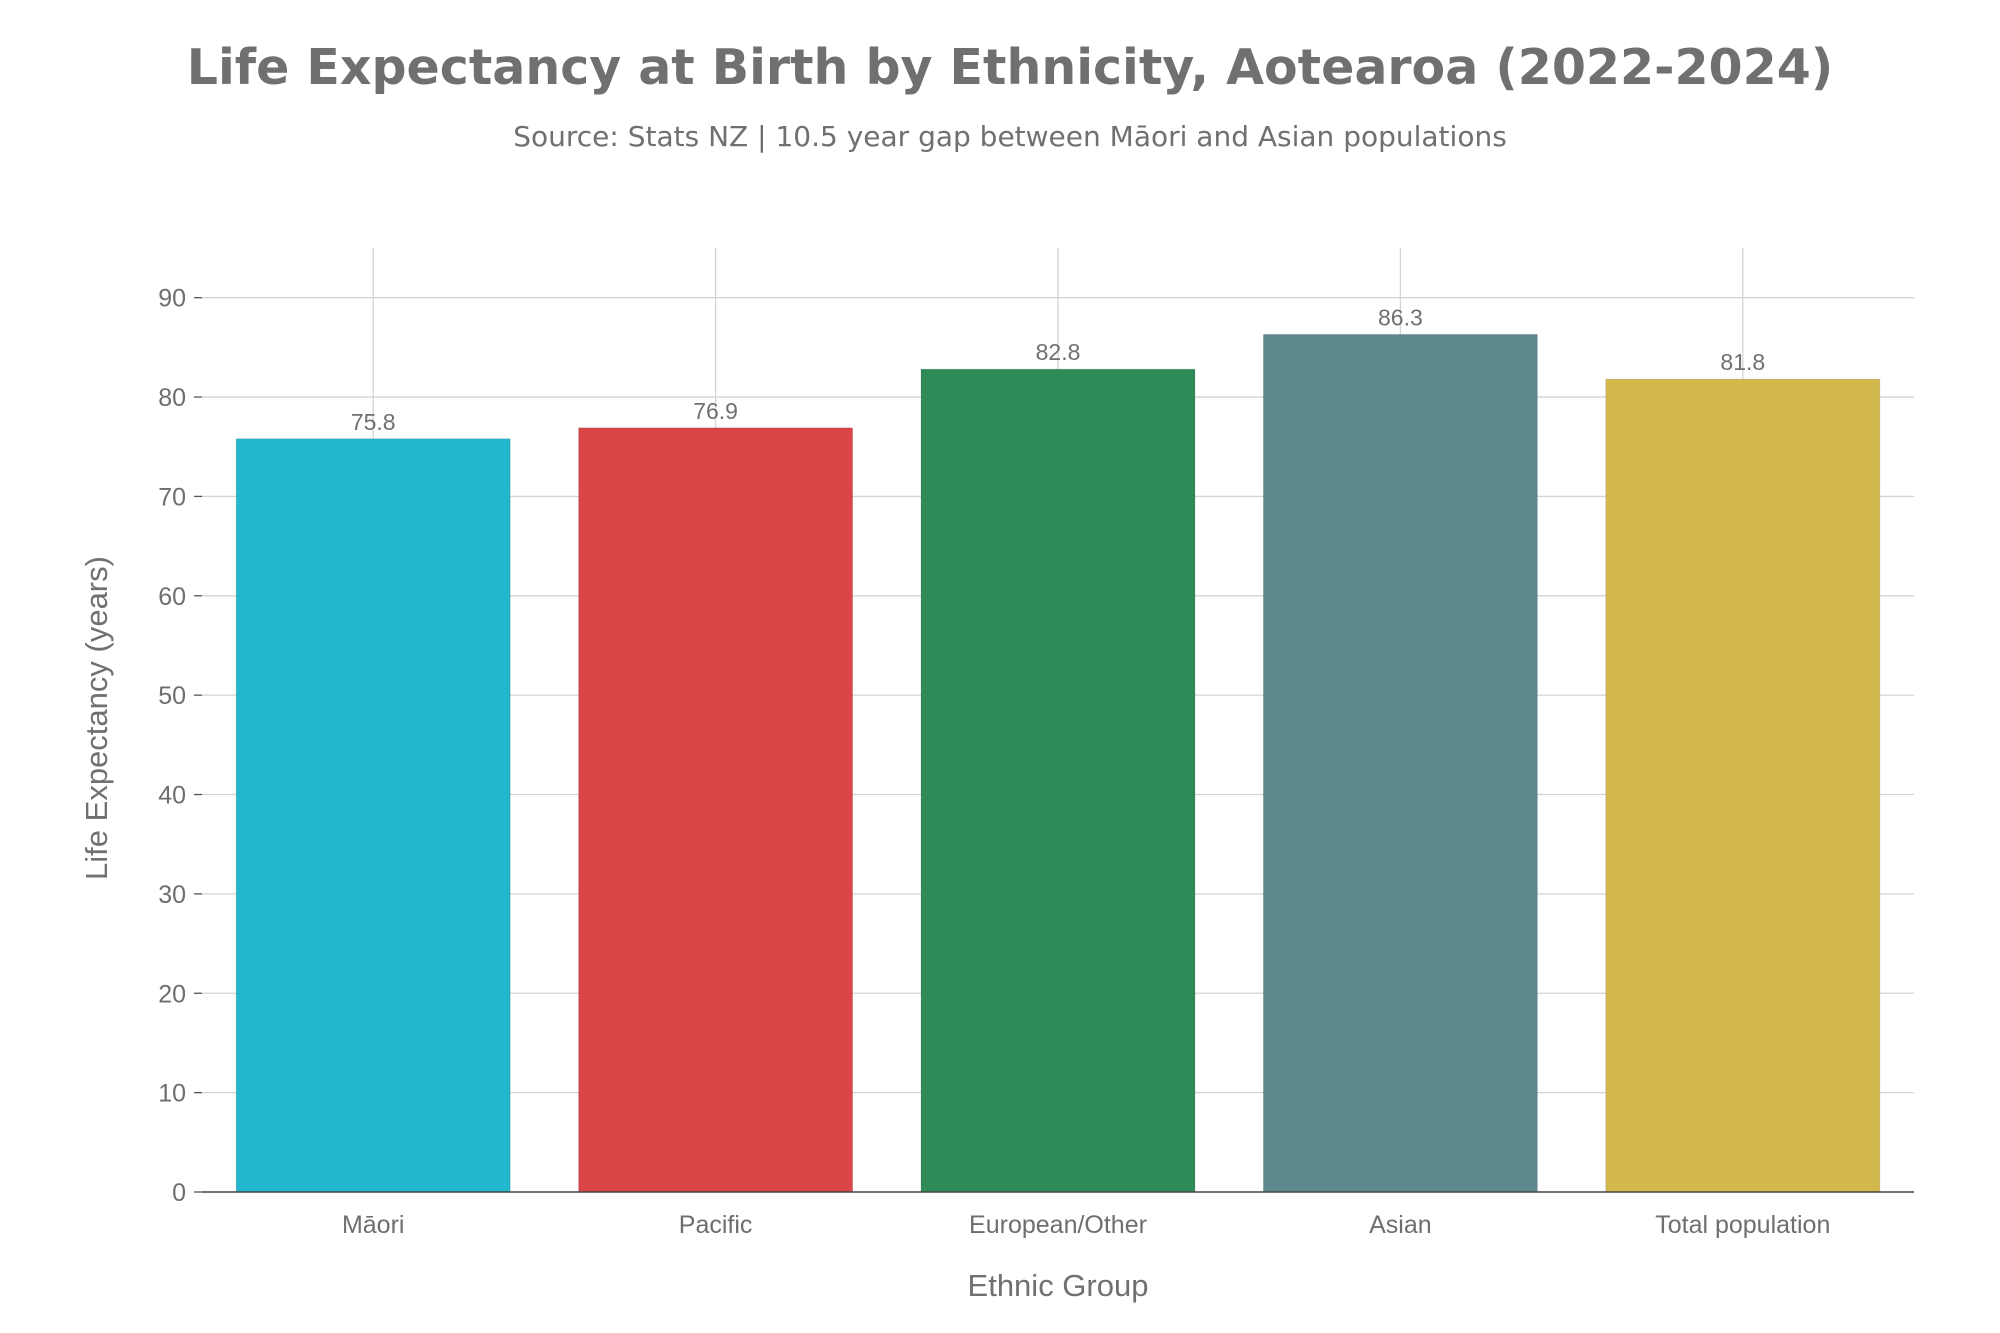 The image size is (2000, 1333). I want to click on bar-value-label: 86.3, so click(1400, 317).